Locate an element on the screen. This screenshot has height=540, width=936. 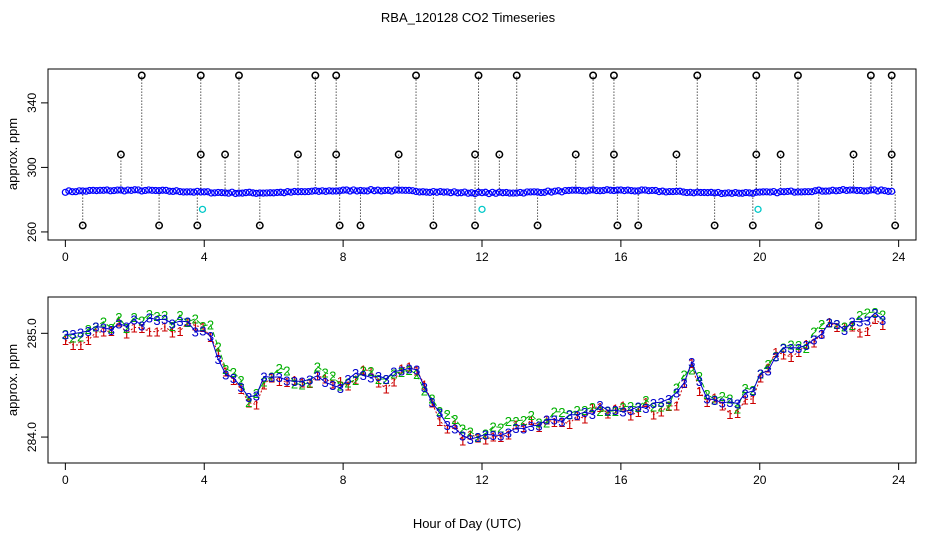
x-tick-label: 12 is located at coordinates (482, 480).